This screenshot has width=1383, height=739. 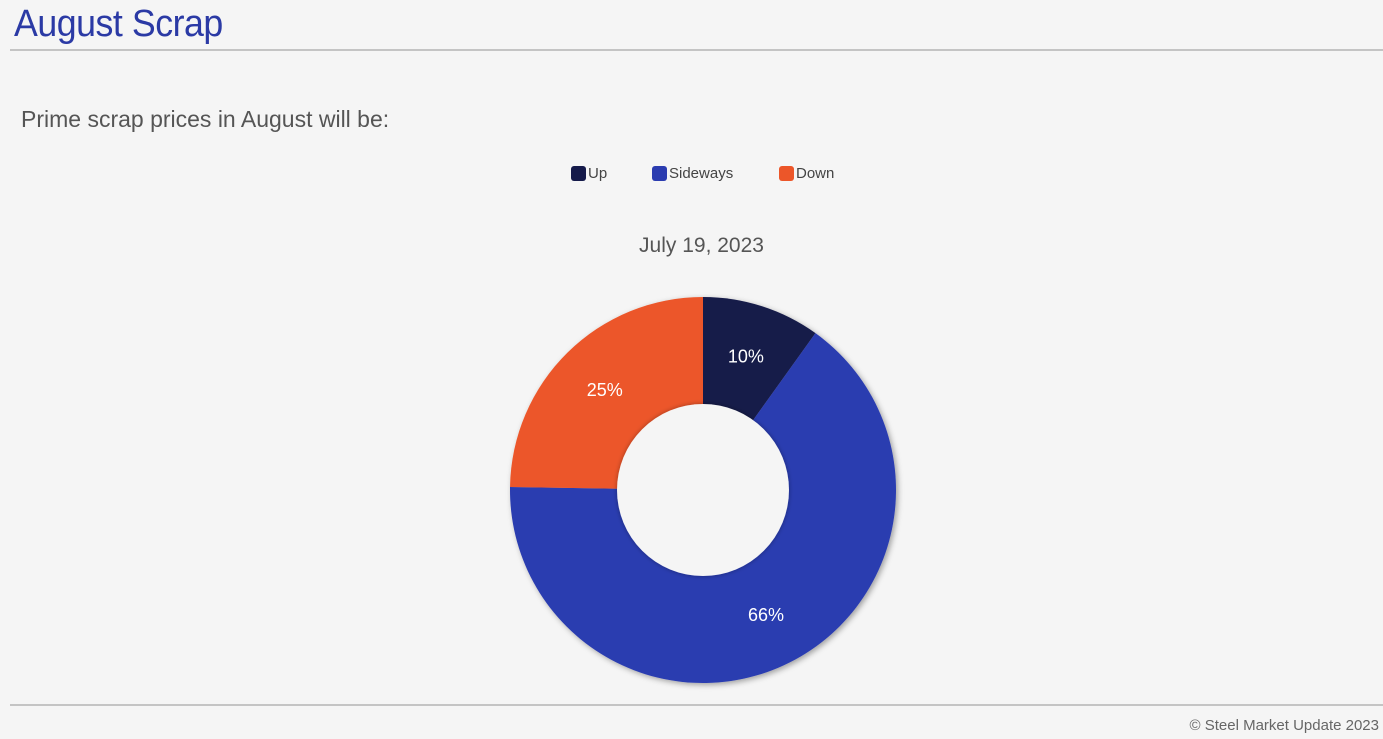 What do you see at coordinates (786, 173) in the screenshot?
I see `legend-swatch-down` at bounding box center [786, 173].